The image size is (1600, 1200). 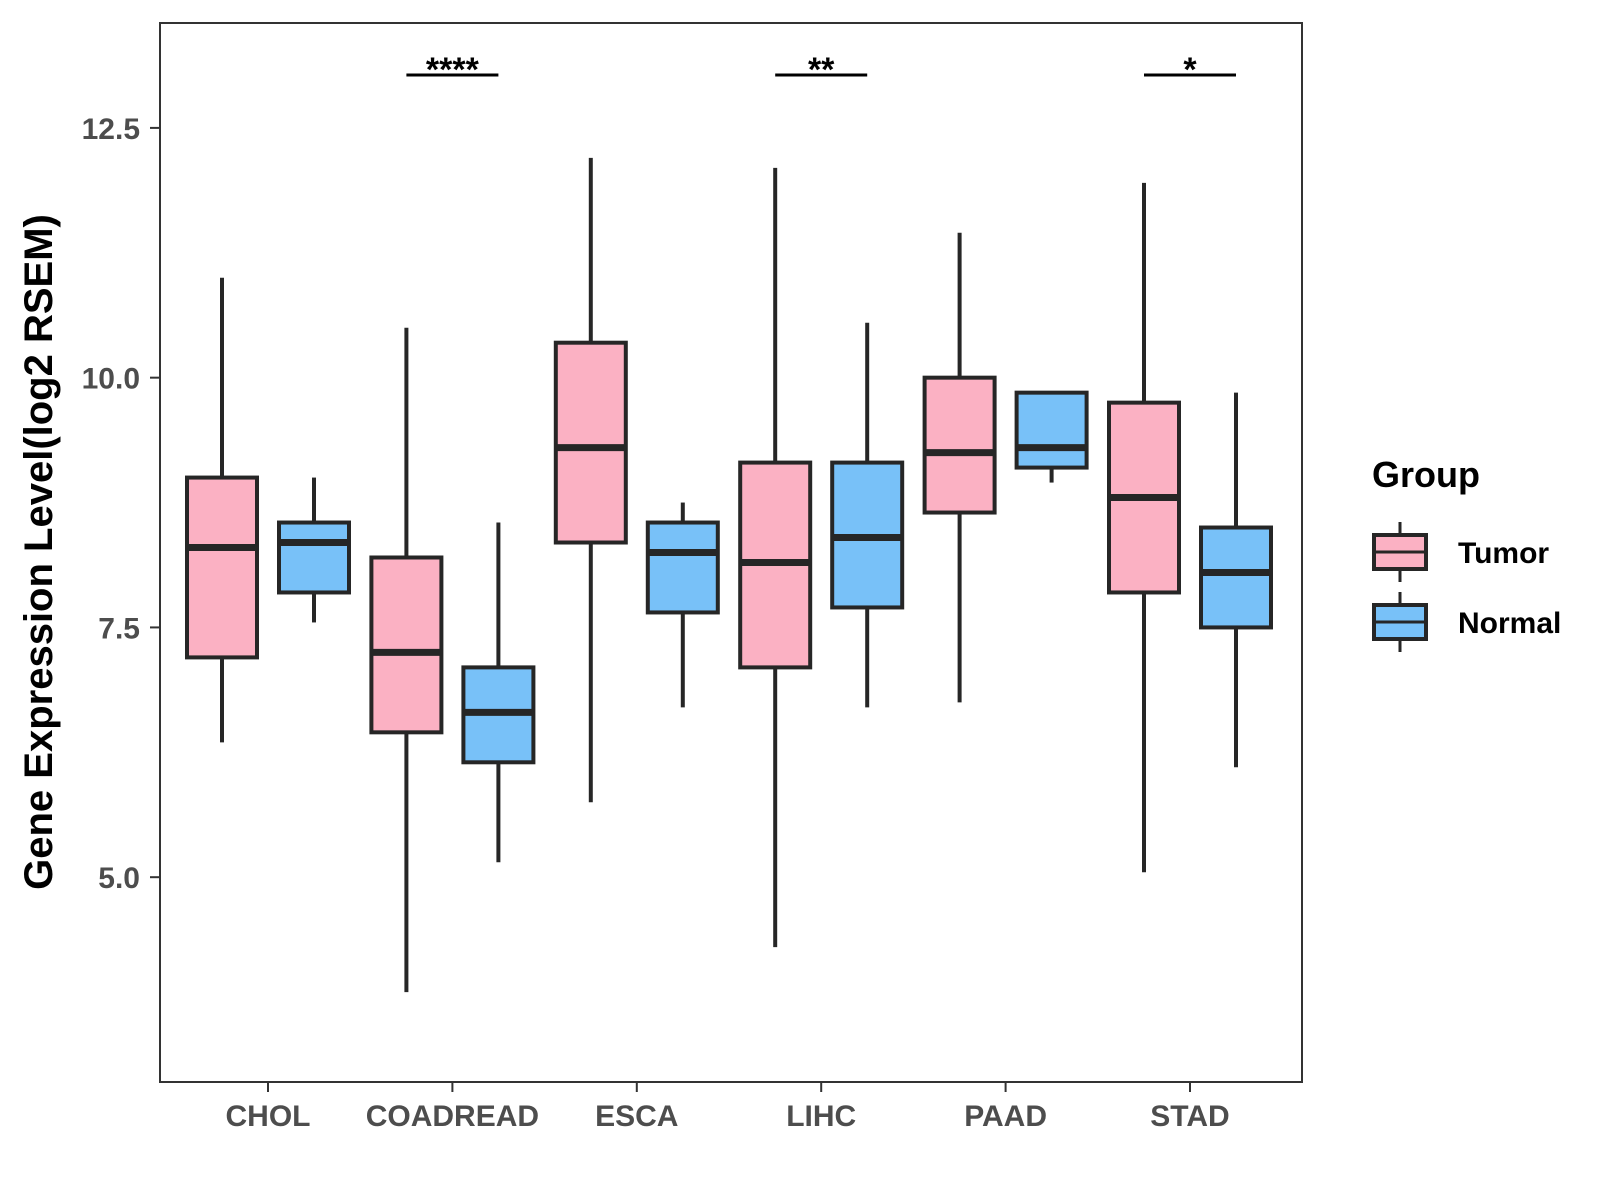 What do you see at coordinates (682, 567) in the screenshot?
I see `box-normal-esca` at bounding box center [682, 567].